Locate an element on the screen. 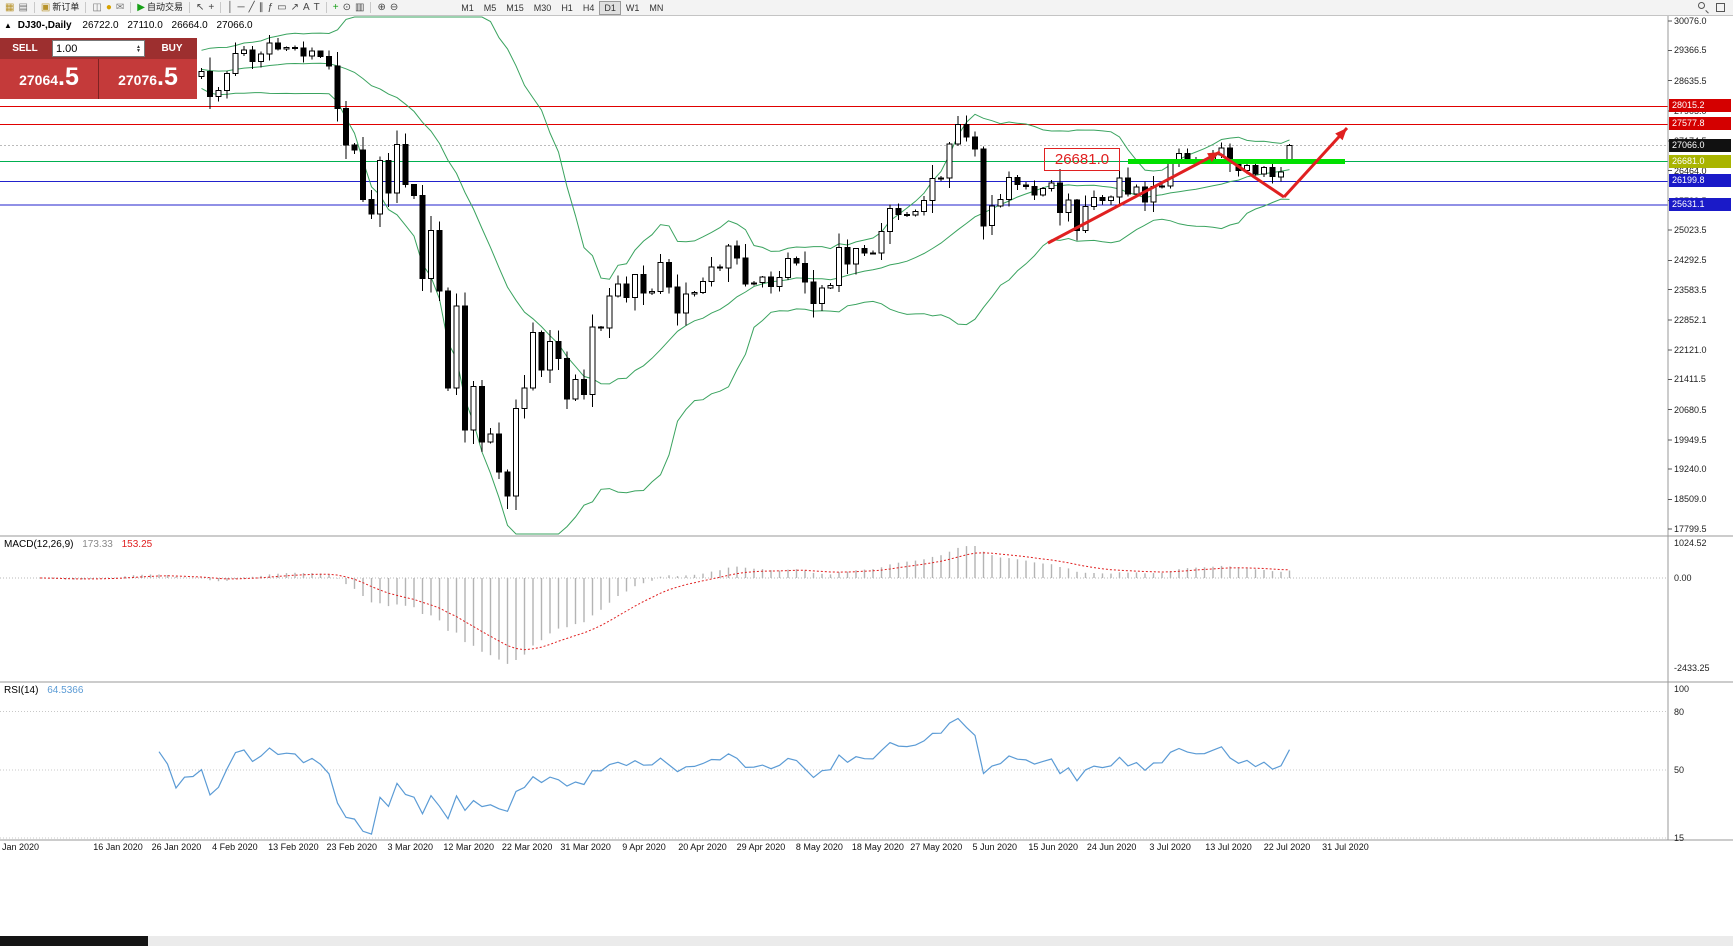  new-order-button: ▣ 新订单 is located at coordinates (60, 8).